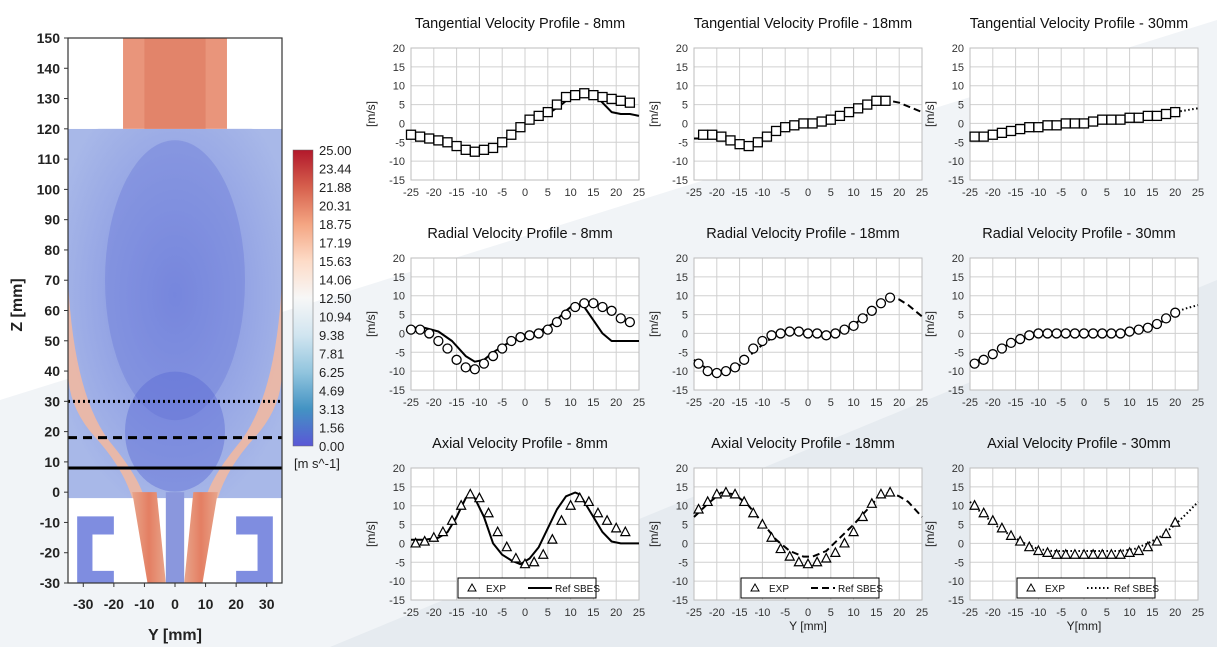 This screenshot has height=652, width=1217. Describe the element at coordinates (1079, 24) in the screenshot. I see `chart-title: Tangential Velocity Profile - 30mm` at that location.